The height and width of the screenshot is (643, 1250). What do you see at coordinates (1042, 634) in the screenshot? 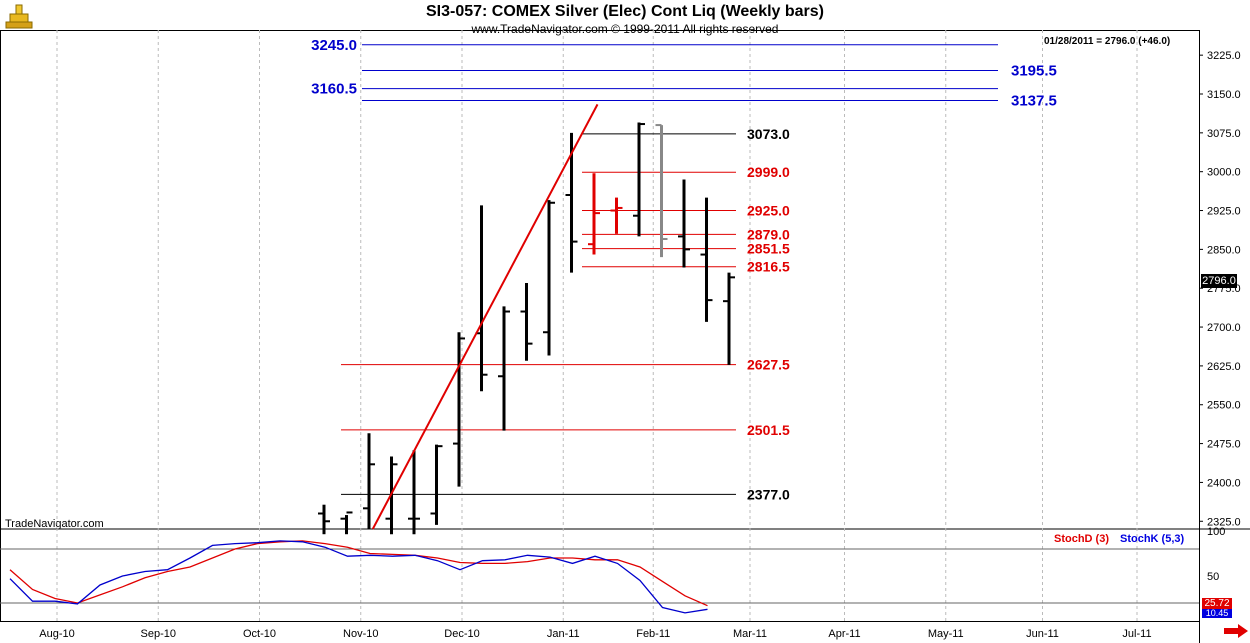
I see `x-tick-label: Jun-11` at bounding box center [1042, 634].